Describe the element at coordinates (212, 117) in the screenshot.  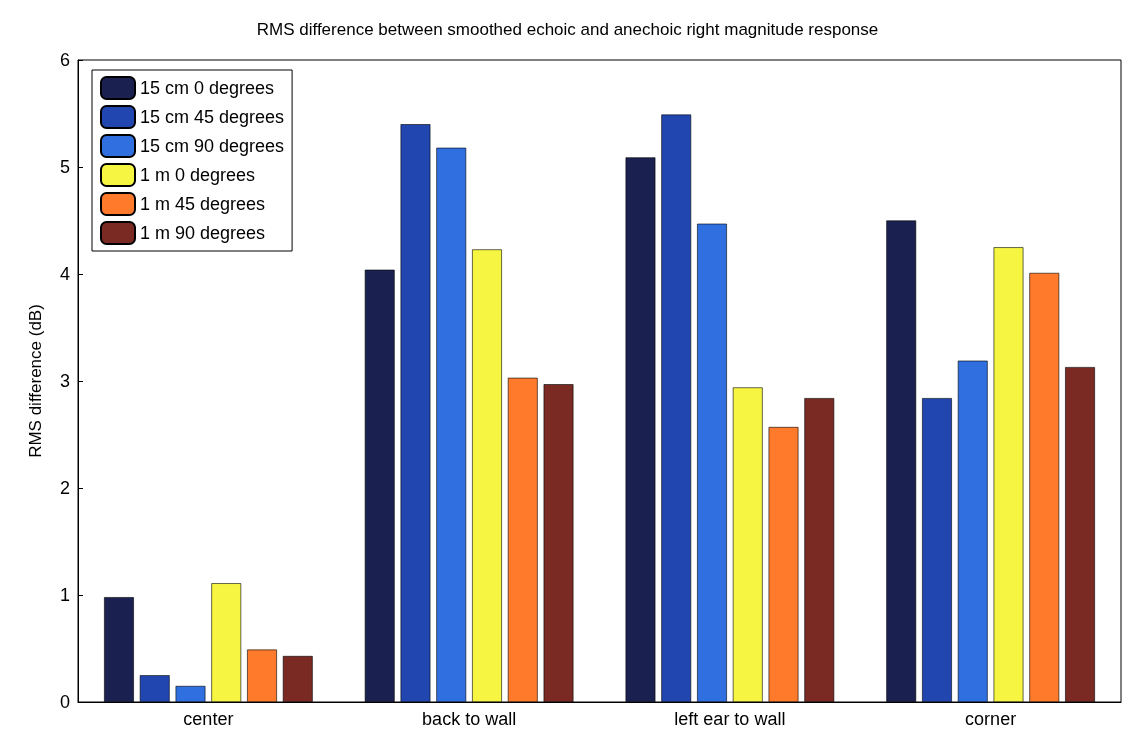
I see `legend-label: 15 cm 45 degrees` at that location.